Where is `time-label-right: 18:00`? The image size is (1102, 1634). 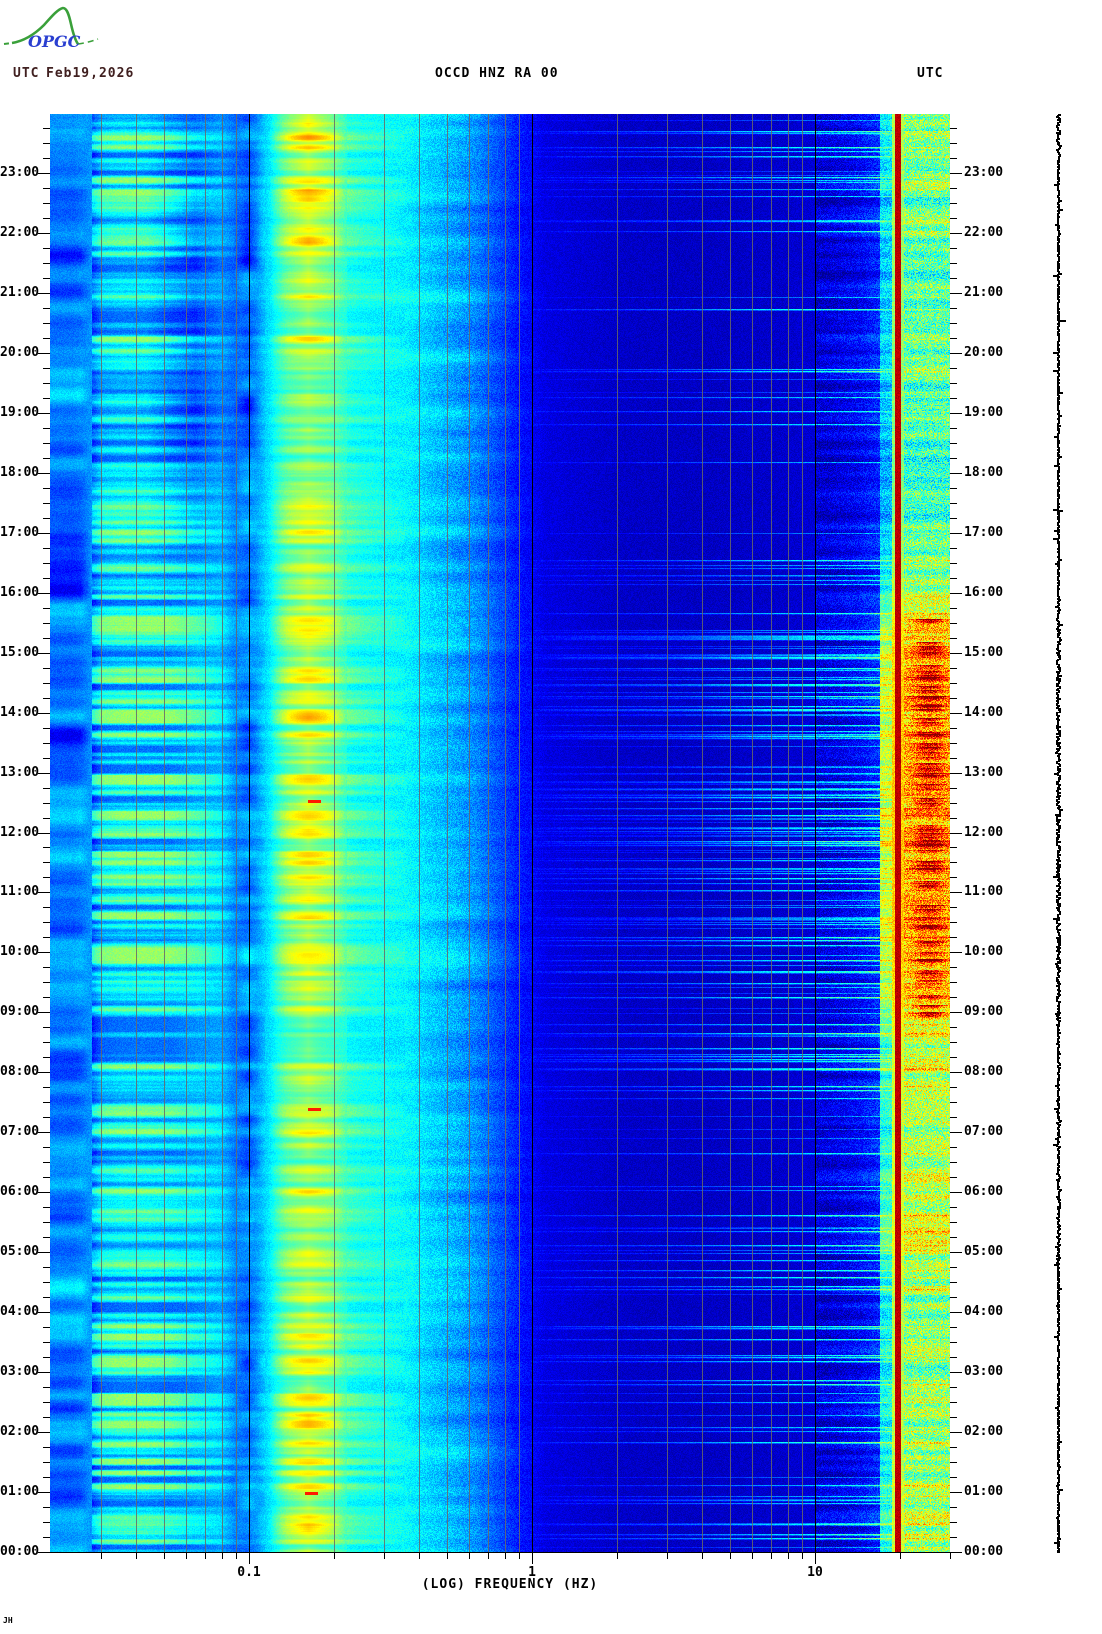 time-label-right: 18:00 is located at coordinates (984, 472).